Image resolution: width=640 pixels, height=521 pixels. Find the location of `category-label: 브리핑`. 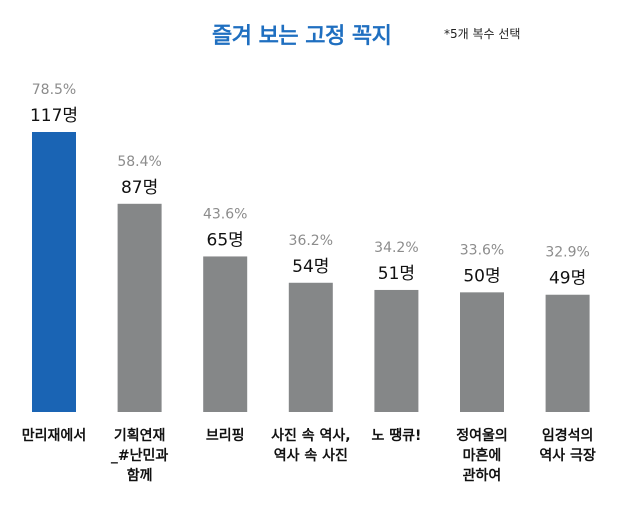

category-label: 브리핑 is located at coordinates (225, 435).